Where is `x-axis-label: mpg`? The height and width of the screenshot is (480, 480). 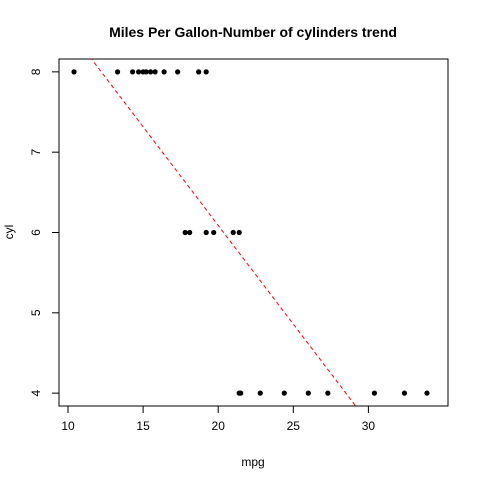
x-axis-label: mpg is located at coordinates (252, 462).